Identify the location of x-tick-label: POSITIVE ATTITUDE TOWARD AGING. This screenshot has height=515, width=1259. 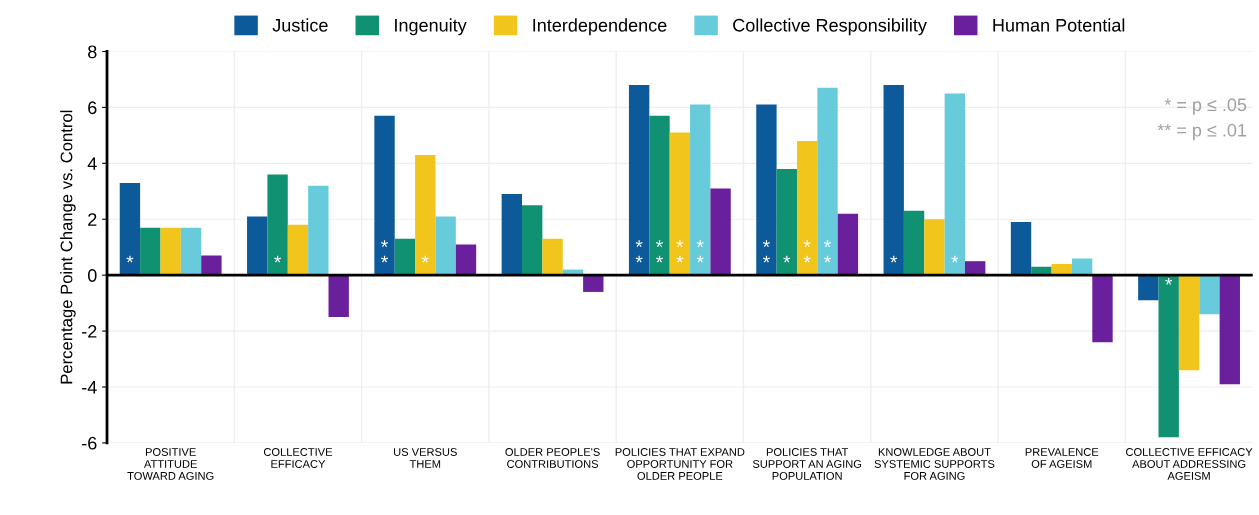
(170, 464).